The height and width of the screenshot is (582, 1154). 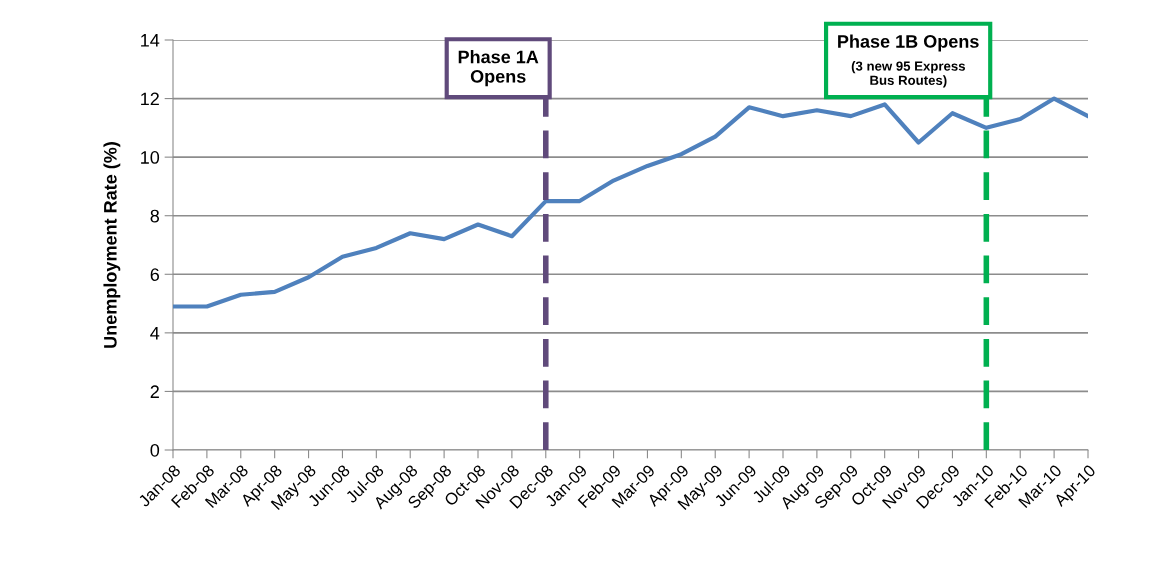 I want to click on y-tick-label: 0, so click(x=155, y=450).